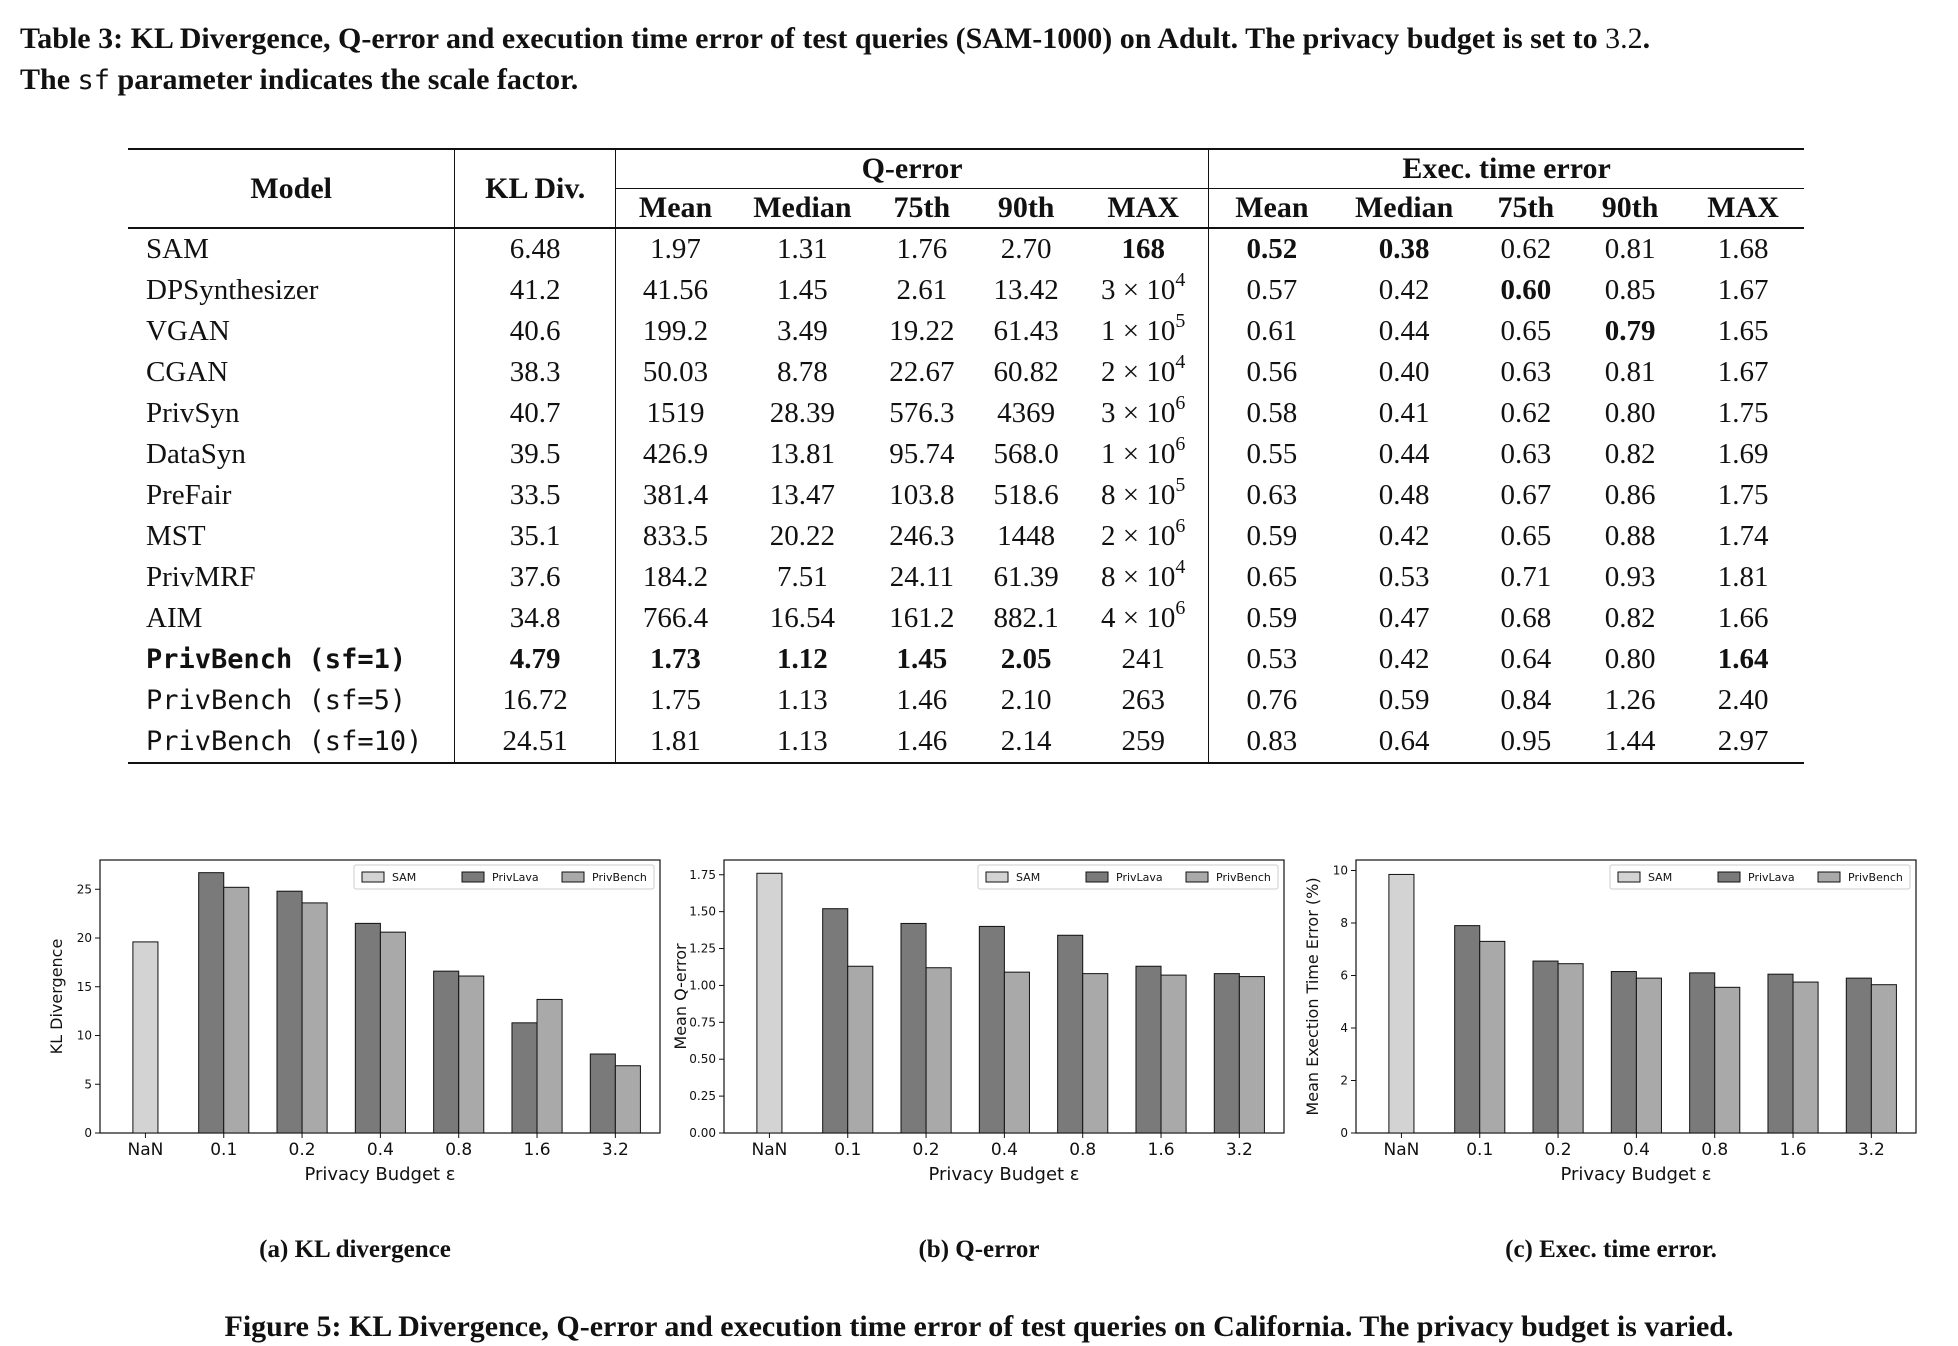  I want to click on q-error-cell: 60.82, so click(1026, 372).